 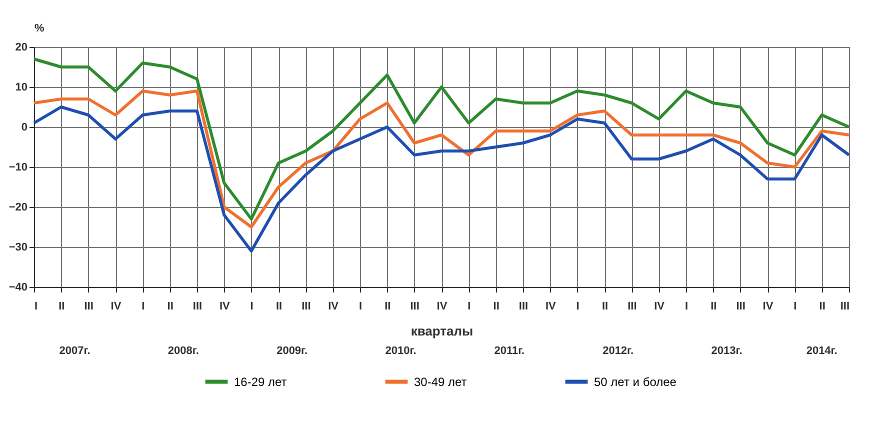 What do you see at coordinates (24, 128) in the screenshot?
I see `y-tick-label: 0` at bounding box center [24, 128].